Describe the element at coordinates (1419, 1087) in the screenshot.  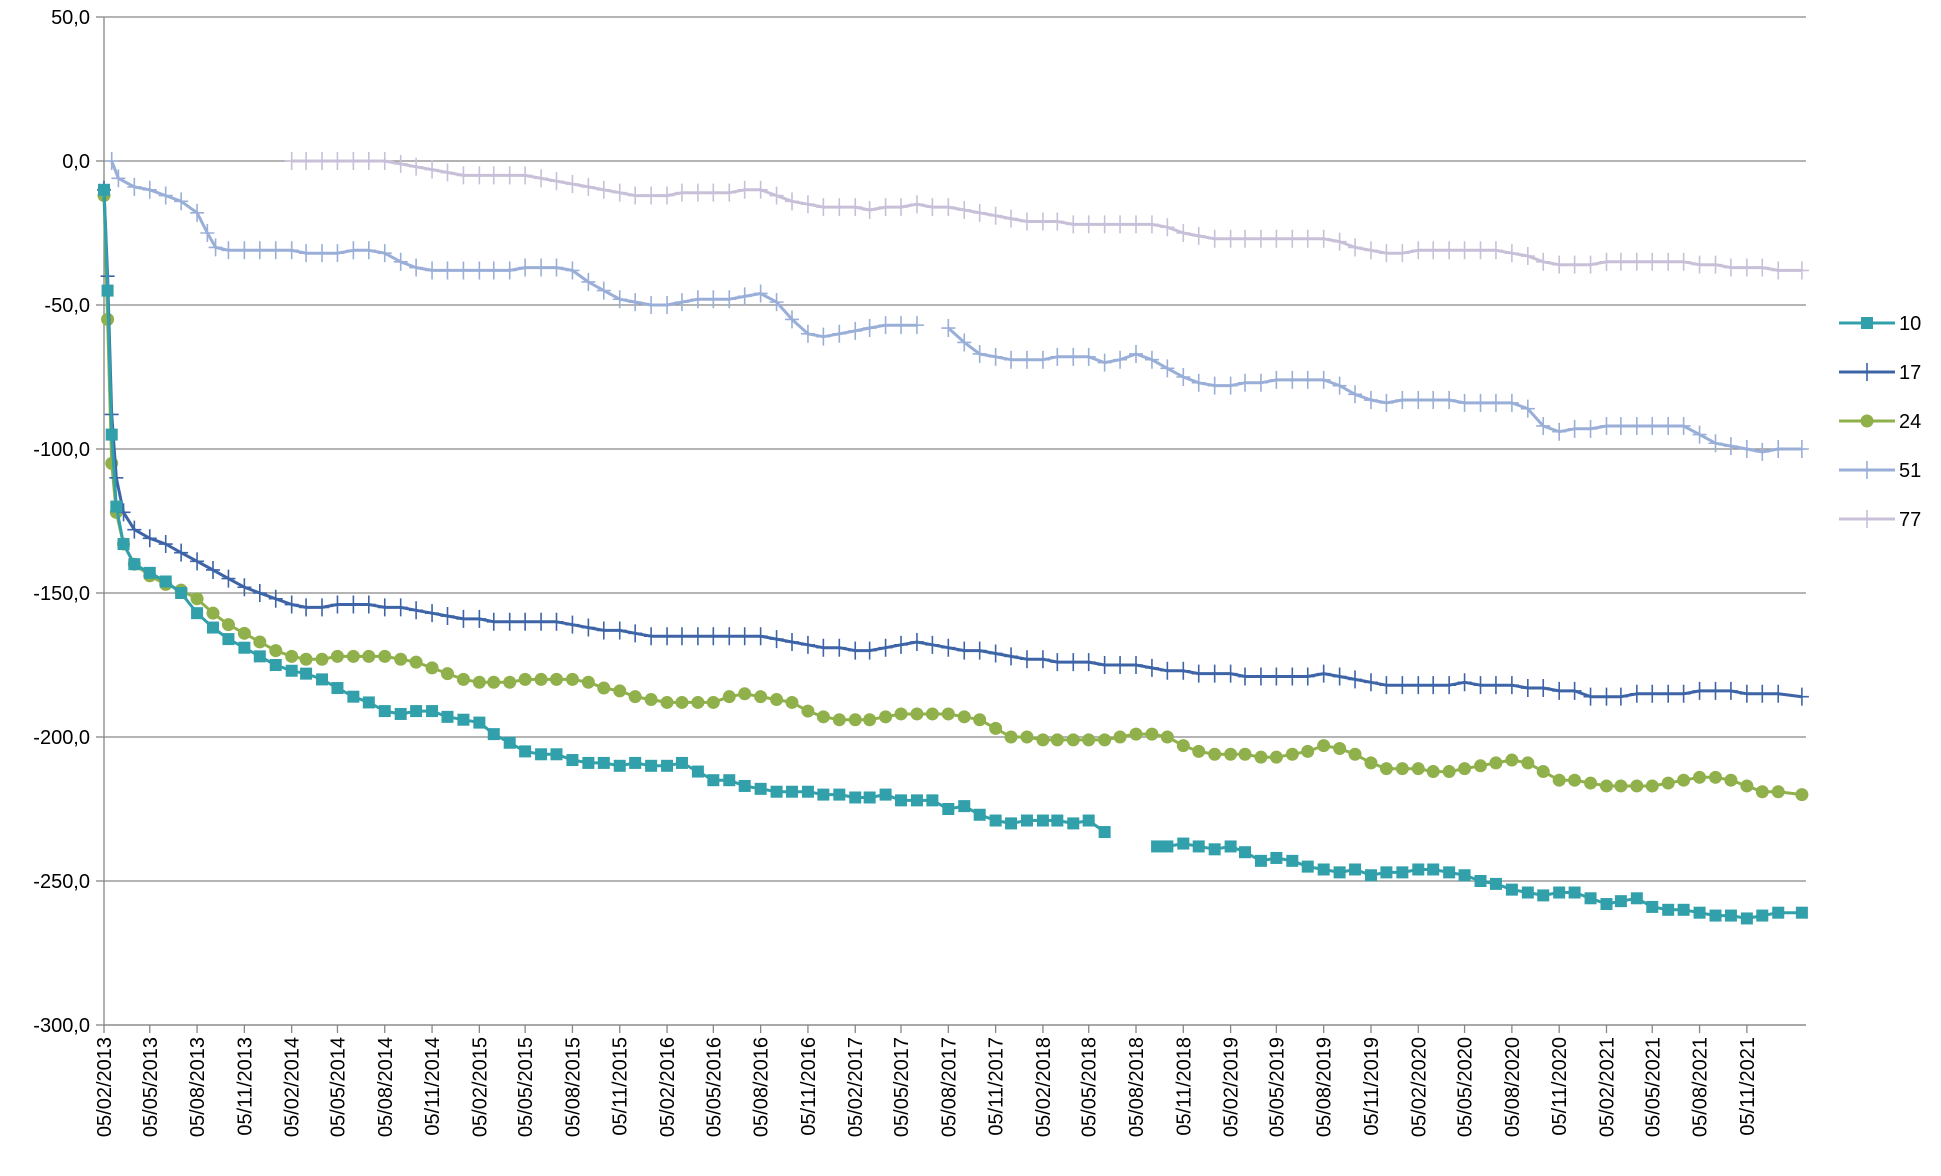
I see `x-tick-label: 05/02/2020` at that location.